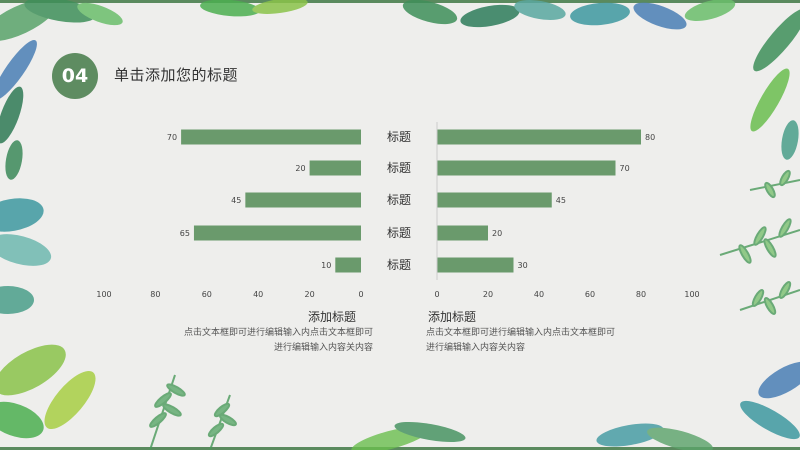  What do you see at coordinates (476, 348) in the screenshot?
I see `right-desc-line: 进行编辑输入内容关内容` at bounding box center [476, 348].